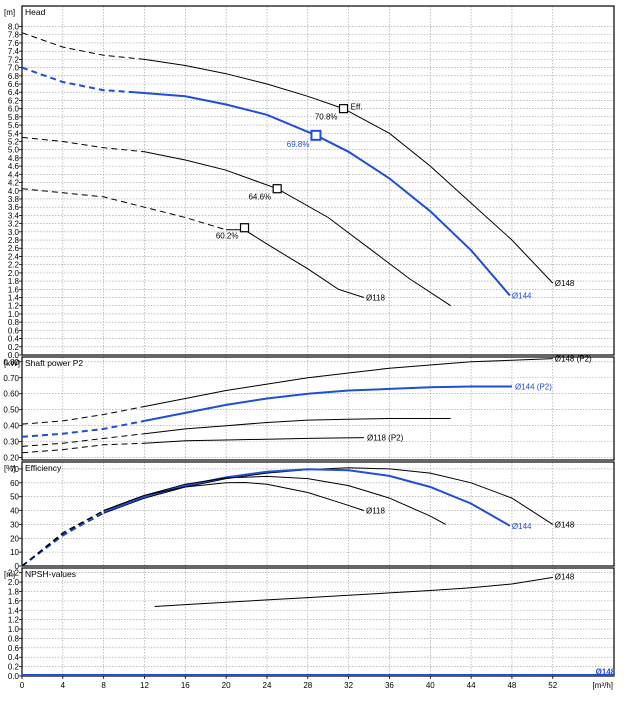 This screenshot has width=627, height=704. I want to click on y-tick-label: 5.8, so click(14, 117).